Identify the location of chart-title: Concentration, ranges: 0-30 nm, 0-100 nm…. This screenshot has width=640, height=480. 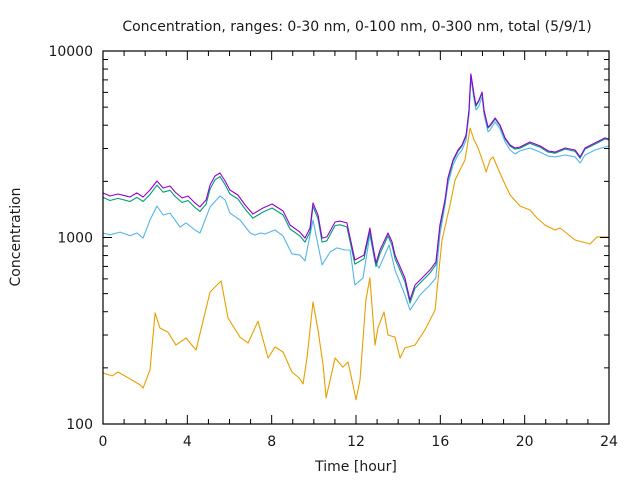
(356, 27).